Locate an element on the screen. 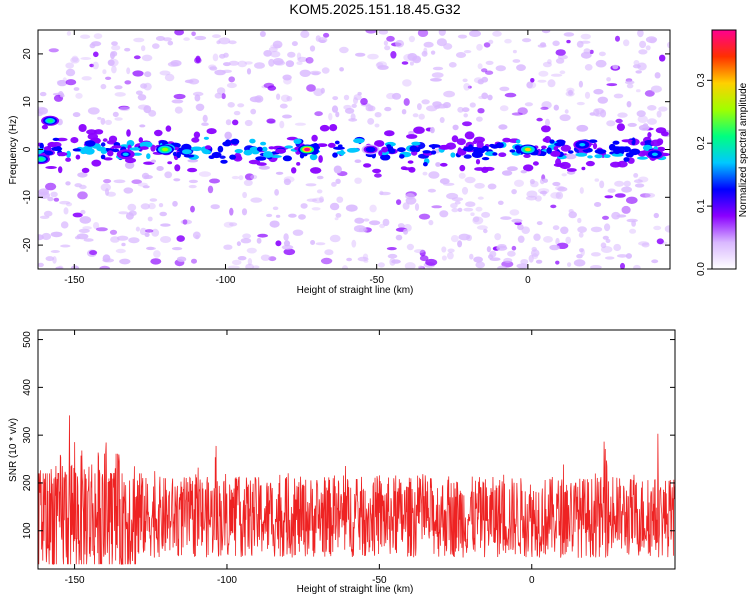 The height and width of the screenshot is (600, 750). y-tick-label: -10 is located at coordinates (27, 197).